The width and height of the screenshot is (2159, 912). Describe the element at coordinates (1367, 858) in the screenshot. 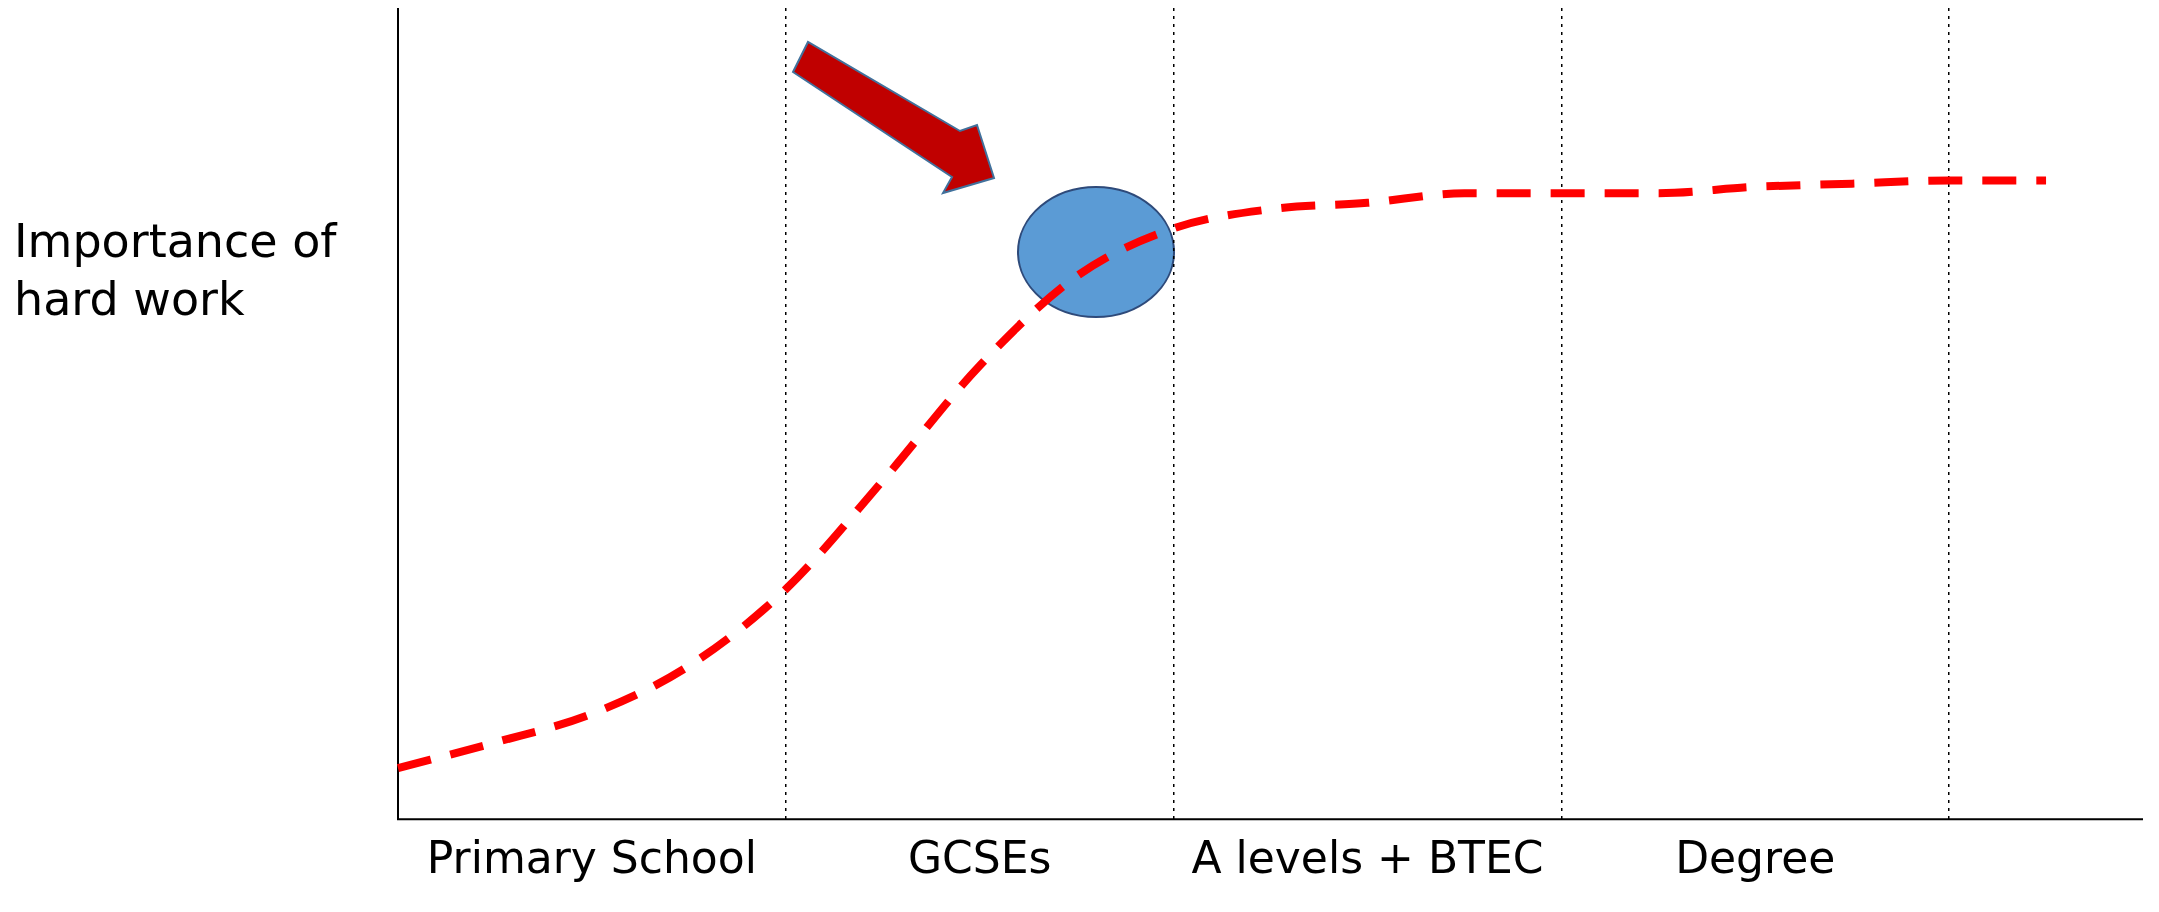

I see `x-tick-label: A levels + BTEC` at that location.